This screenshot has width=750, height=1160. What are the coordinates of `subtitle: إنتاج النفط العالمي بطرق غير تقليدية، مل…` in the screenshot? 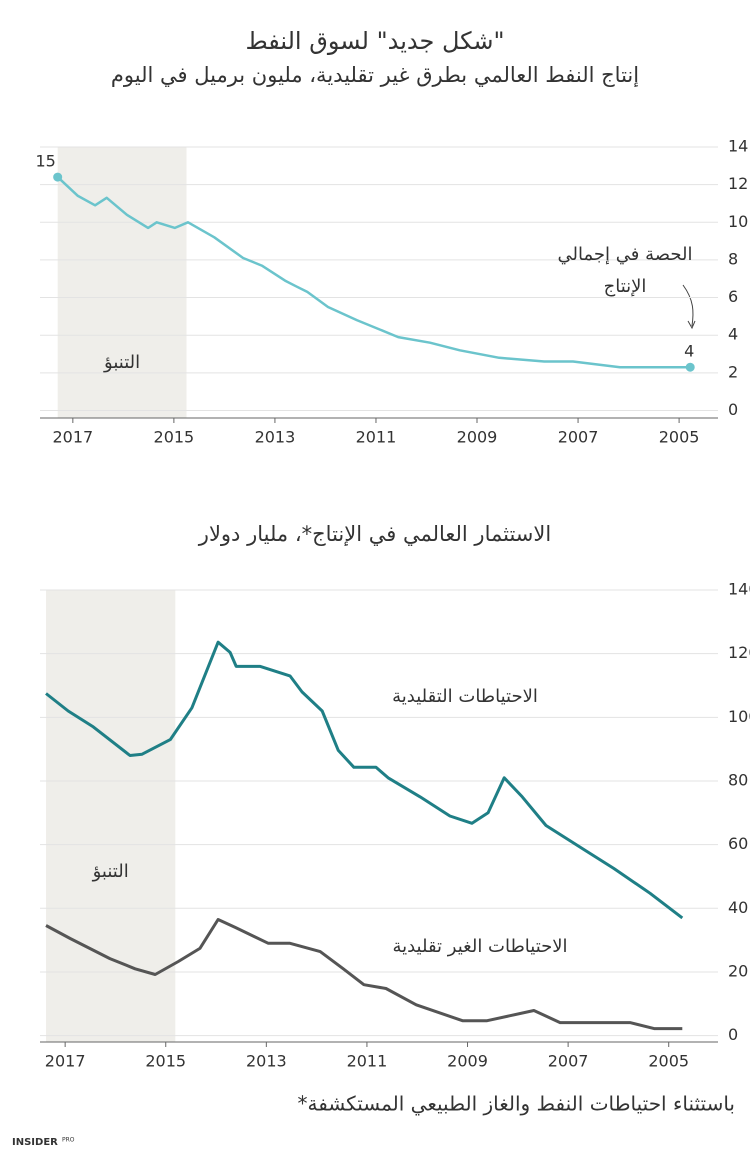 It's located at (375, 75).